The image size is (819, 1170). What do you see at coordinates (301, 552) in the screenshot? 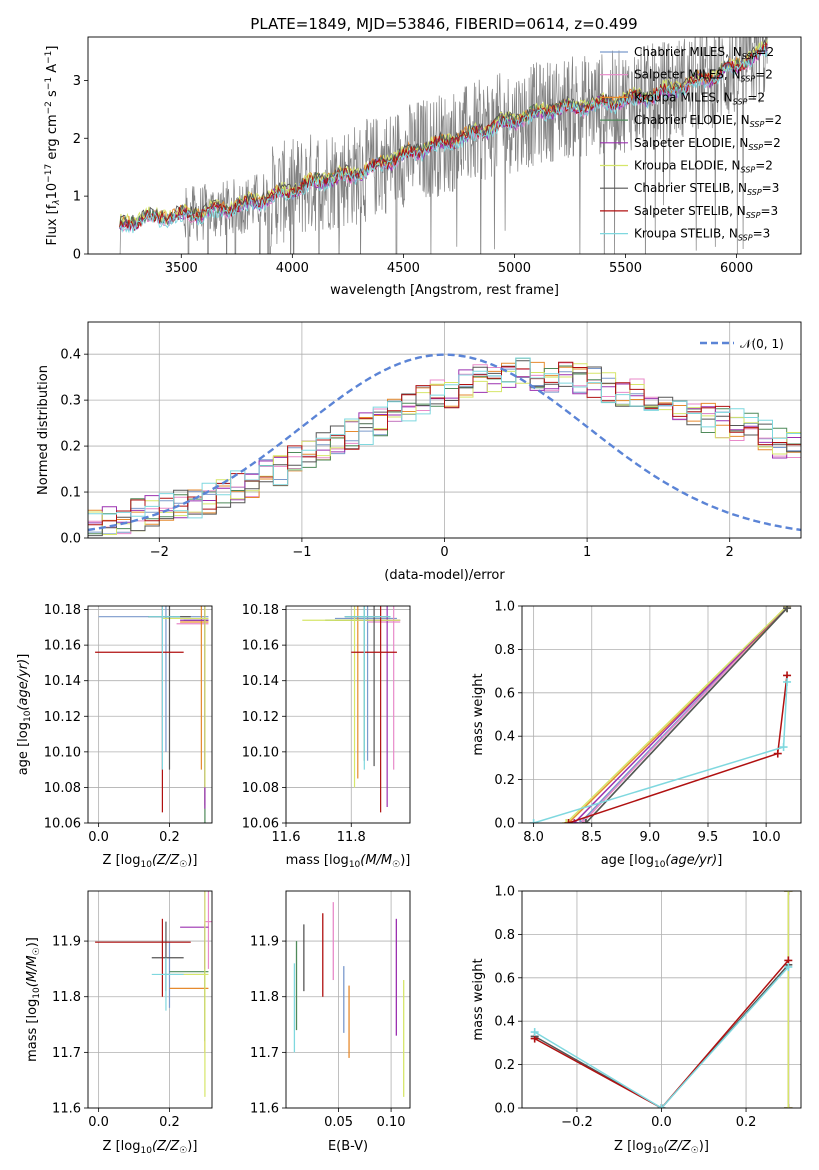
I see `x-tick-label: −1` at bounding box center [301, 552].